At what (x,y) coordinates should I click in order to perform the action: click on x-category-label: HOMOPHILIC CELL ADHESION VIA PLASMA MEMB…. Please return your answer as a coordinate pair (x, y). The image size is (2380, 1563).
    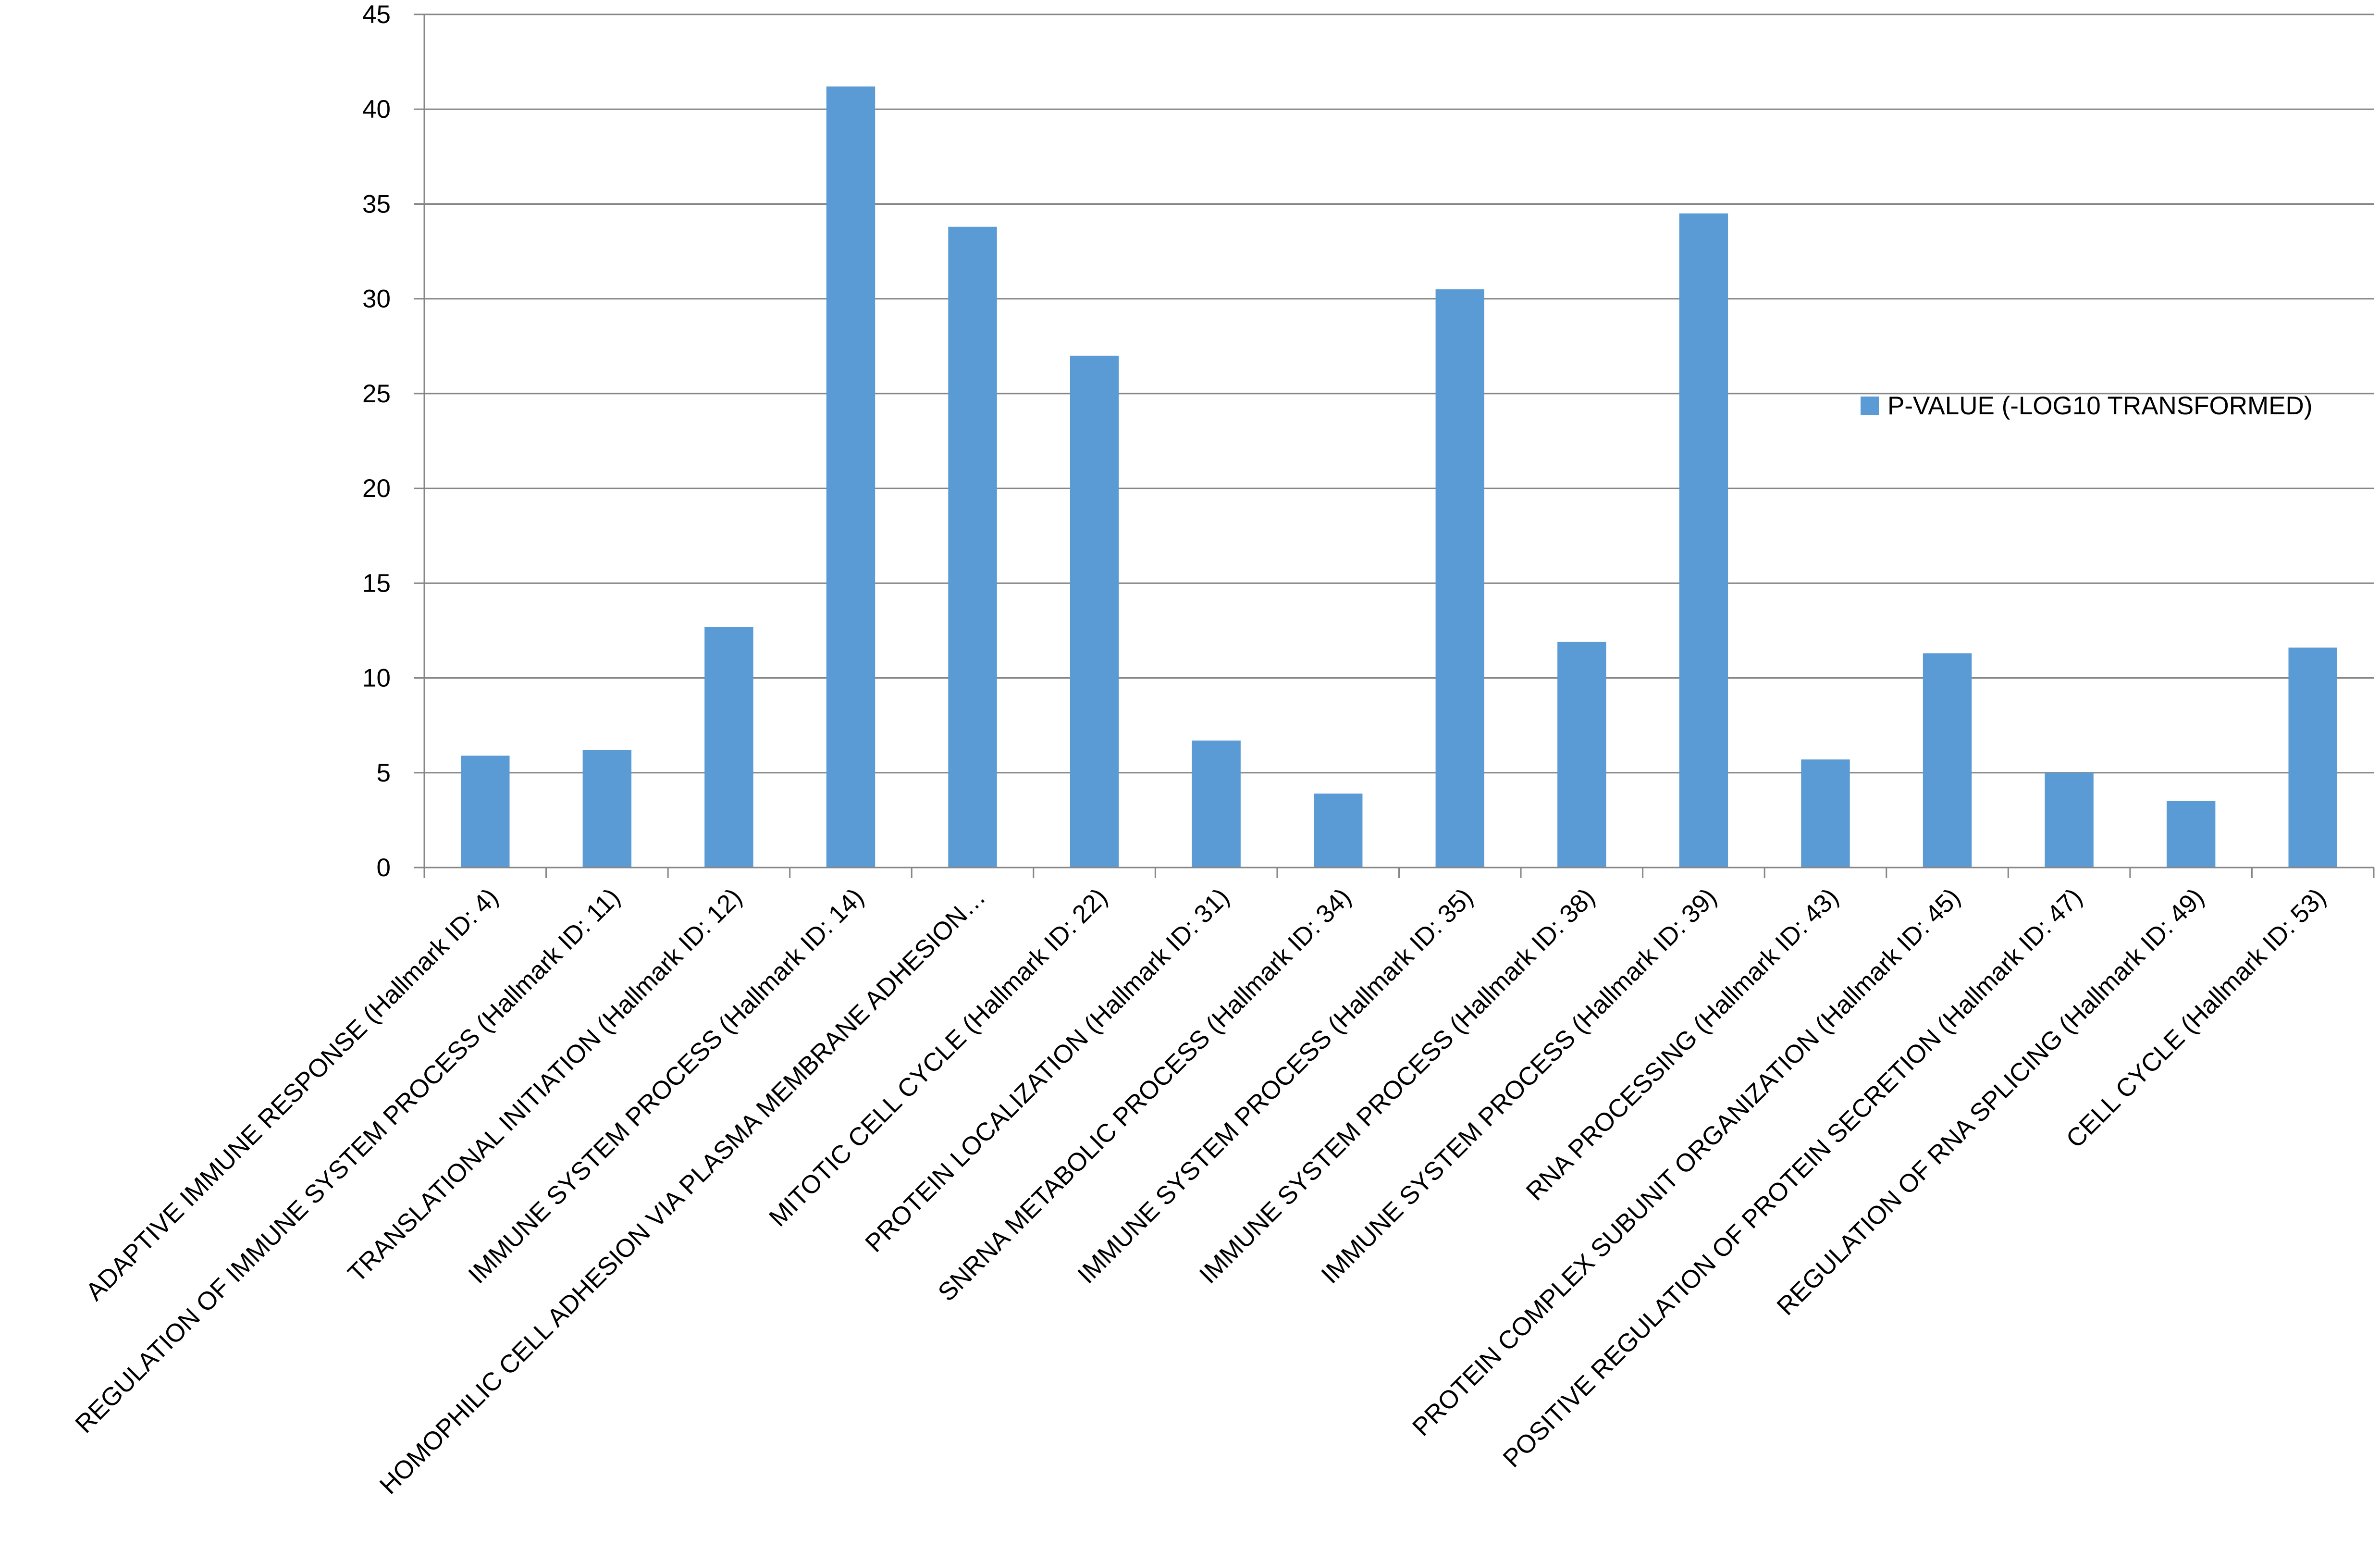
    Looking at the image, I should click on (682, 1191).